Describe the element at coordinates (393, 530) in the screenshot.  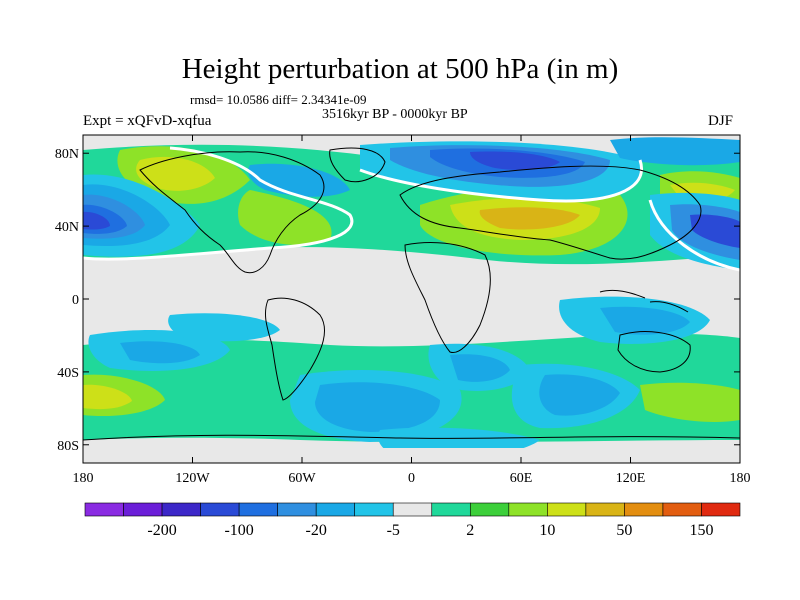
I see `colorbar-label: -5` at that location.